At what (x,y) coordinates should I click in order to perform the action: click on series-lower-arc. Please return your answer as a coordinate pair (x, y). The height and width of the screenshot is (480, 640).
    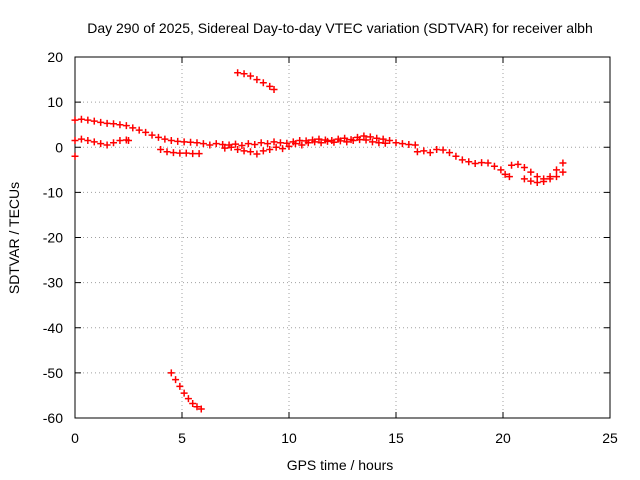
    Looking at the image, I should click on (186, 391).